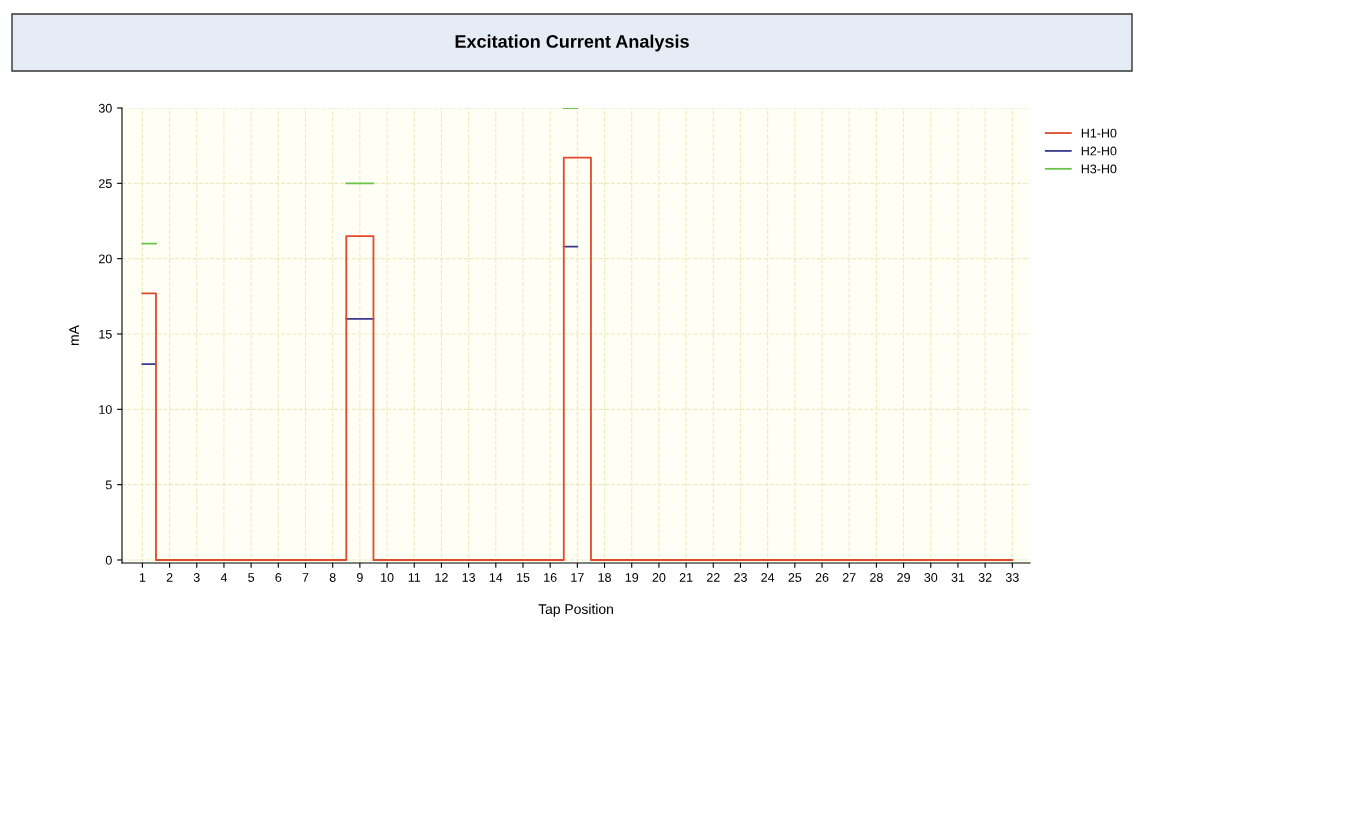 The image size is (1364, 829). I want to click on x-tick-label: 31, so click(958, 577).